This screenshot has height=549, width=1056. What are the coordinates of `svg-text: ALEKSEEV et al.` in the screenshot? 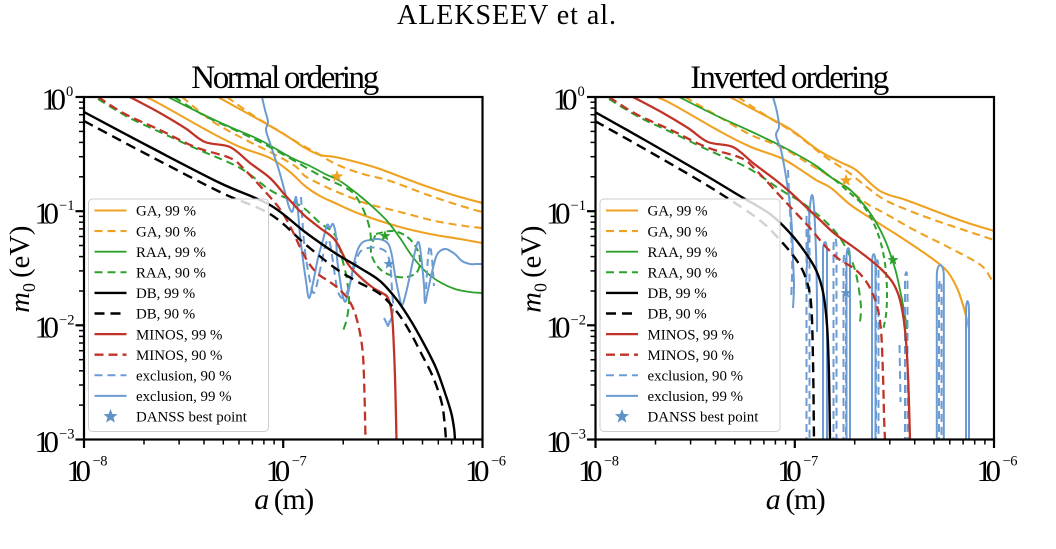 It's located at (506, 15).